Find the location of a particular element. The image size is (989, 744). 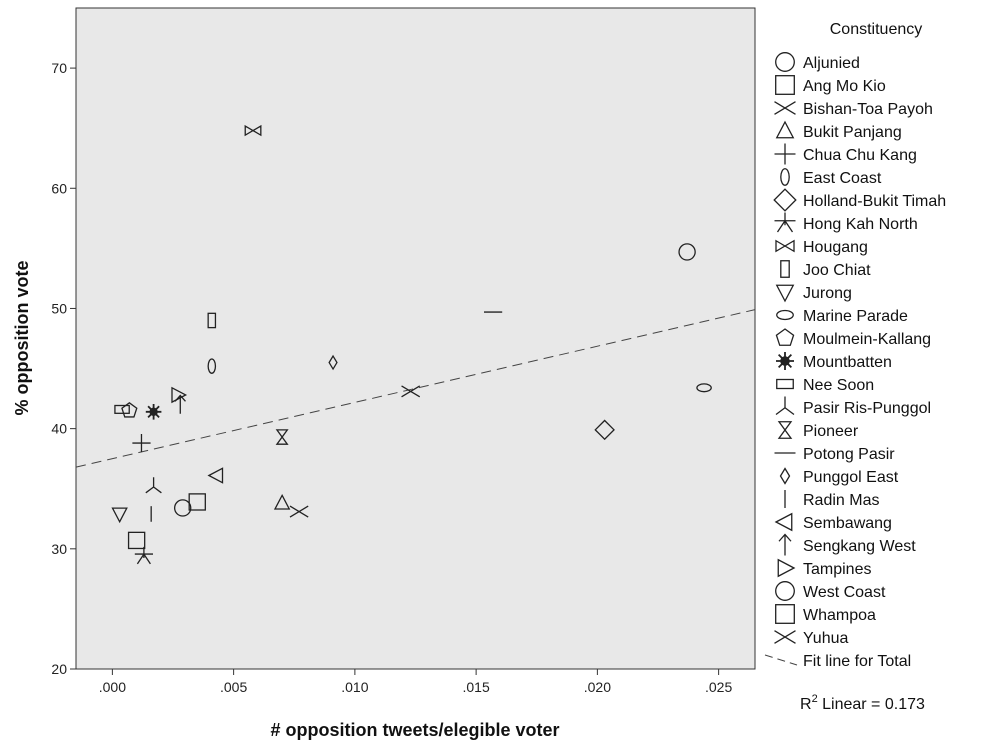

legend-label: Chua Chu Kang is located at coordinates (860, 155).